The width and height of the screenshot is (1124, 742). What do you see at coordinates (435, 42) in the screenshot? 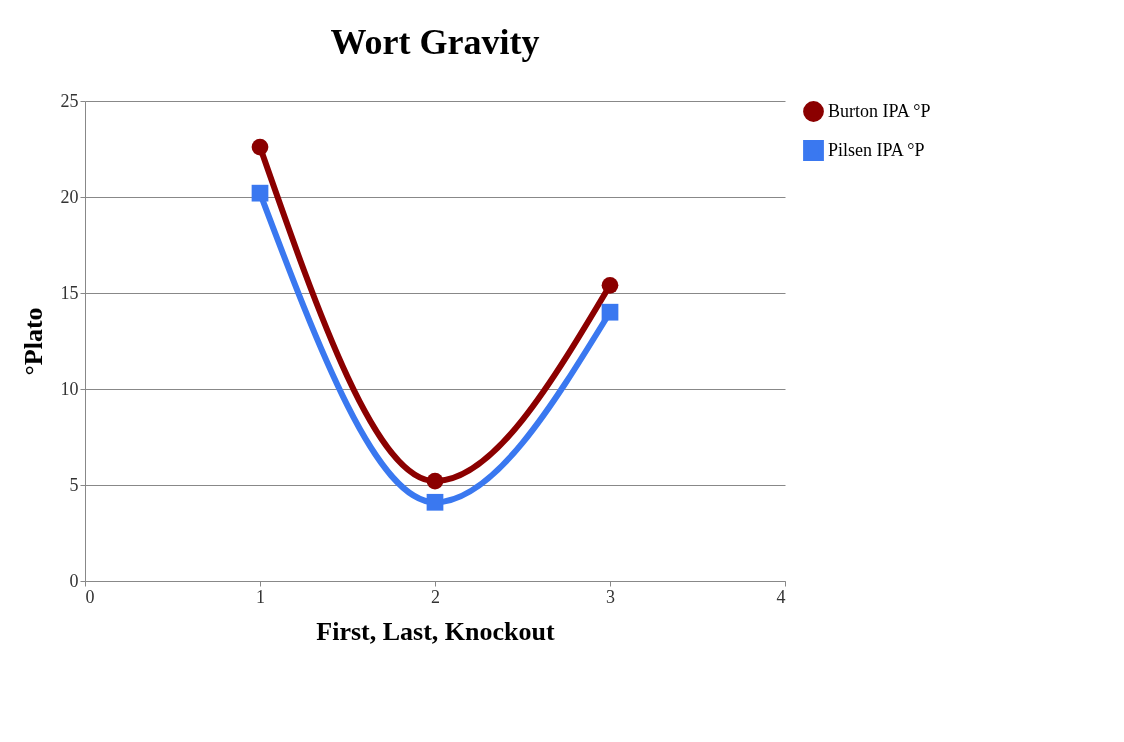
I see `chart-title: Wort Gravity` at bounding box center [435, 42].